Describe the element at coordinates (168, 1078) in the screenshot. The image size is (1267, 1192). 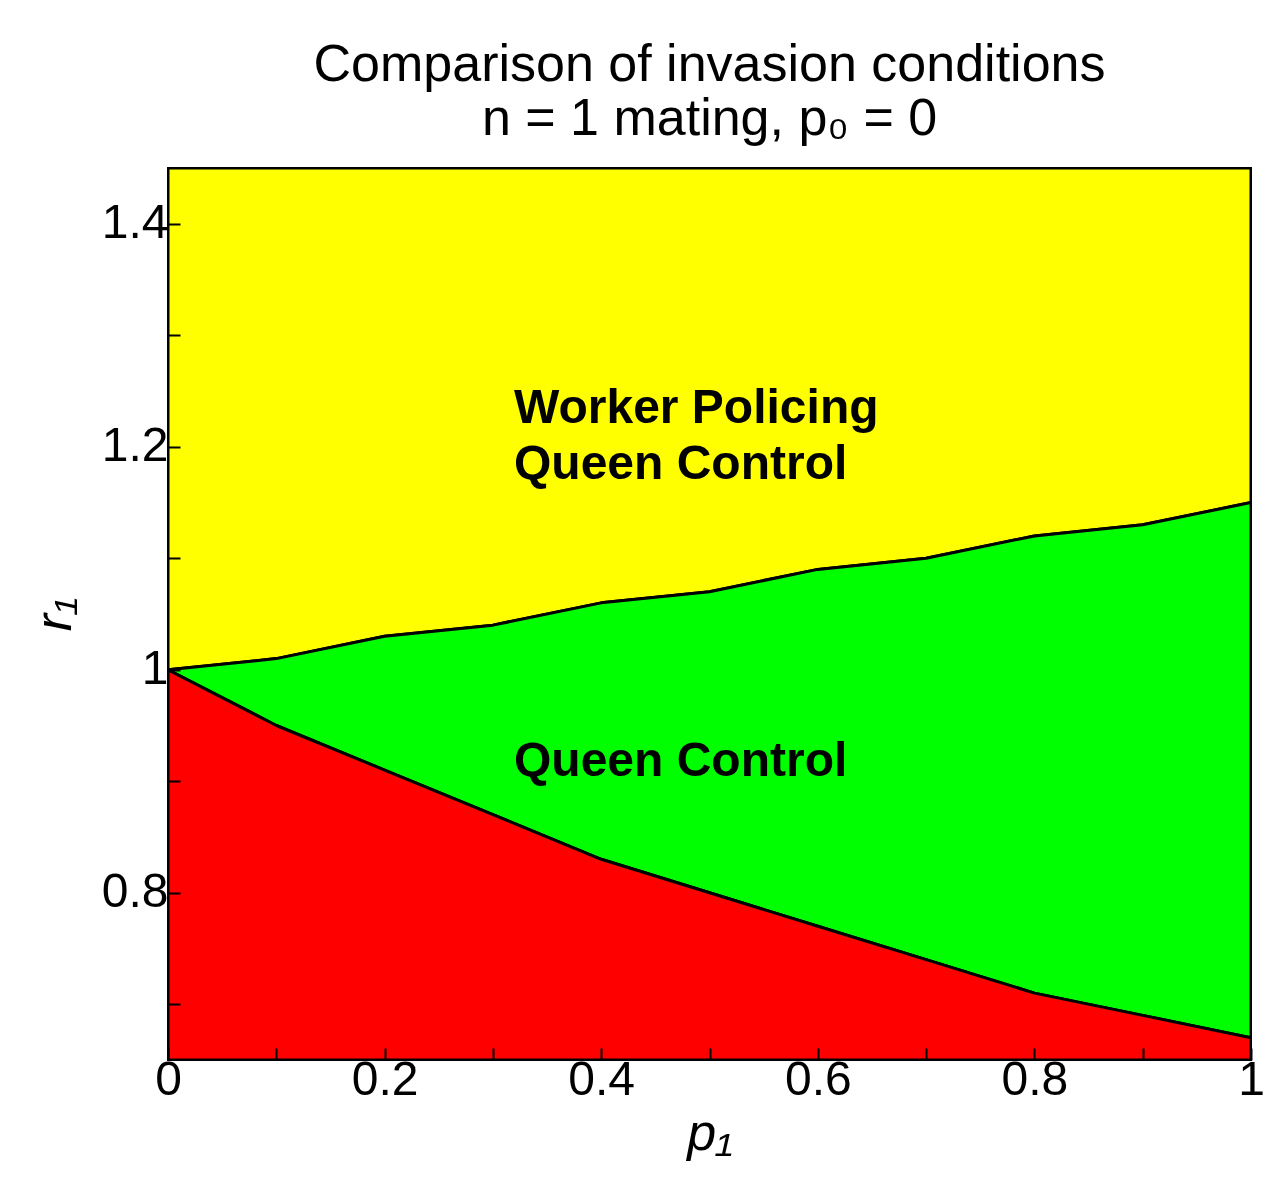
I see `x-tick-label: 0` at that location.